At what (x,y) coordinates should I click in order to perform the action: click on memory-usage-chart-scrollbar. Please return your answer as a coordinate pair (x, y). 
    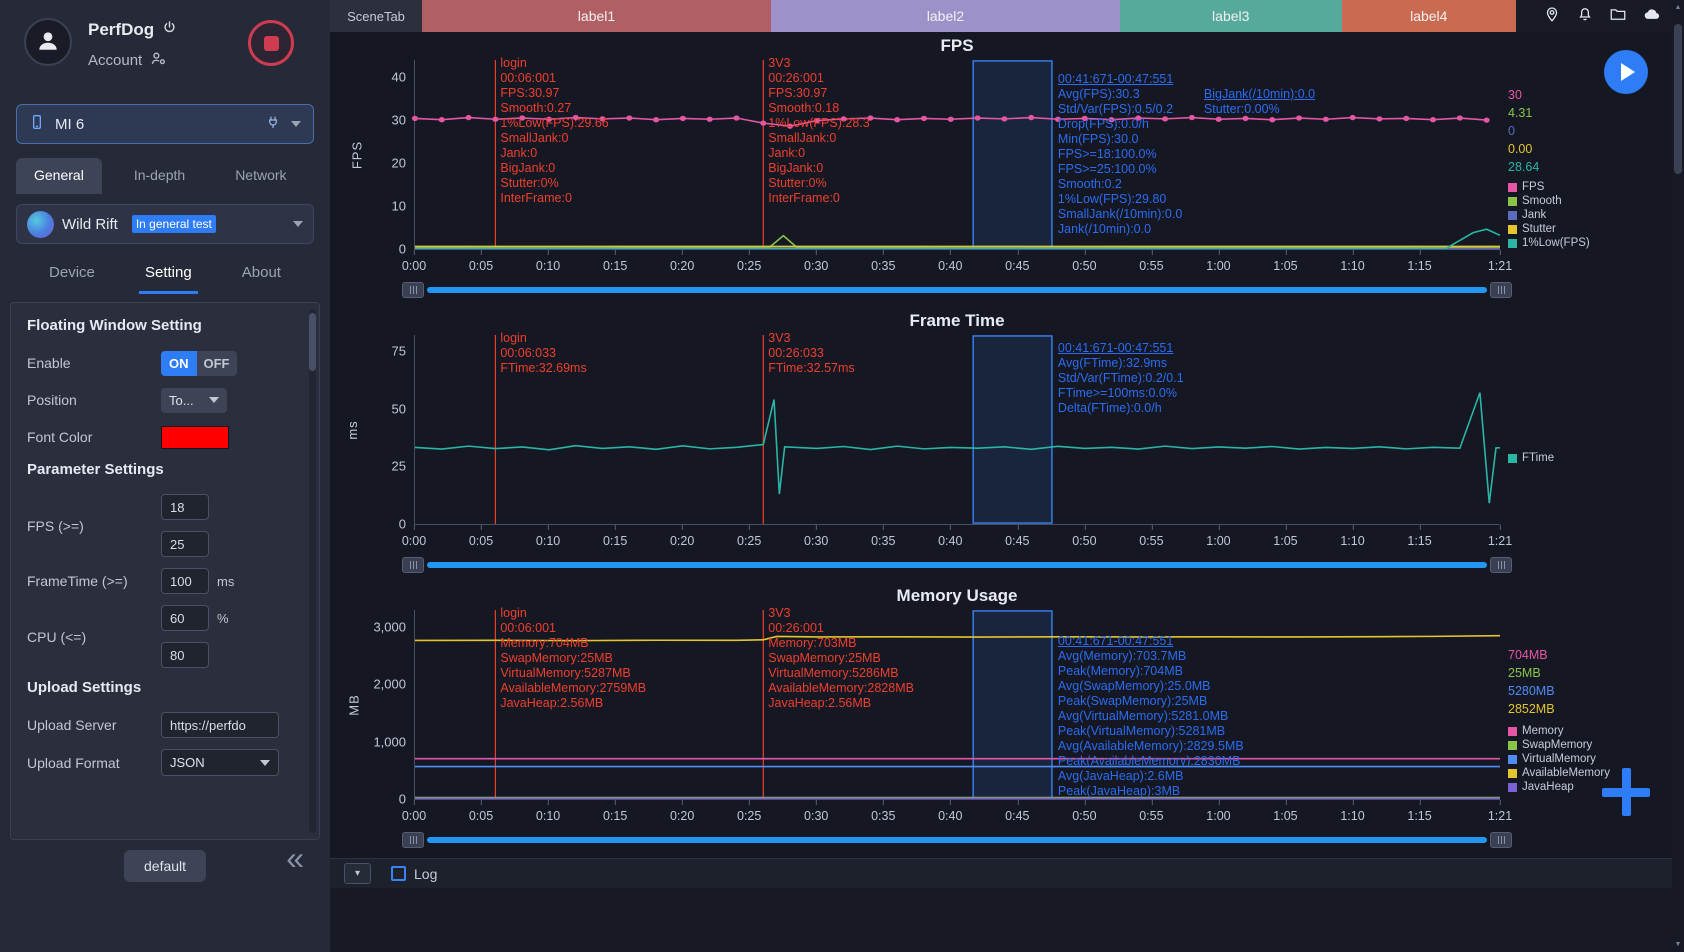
    Looking at the image, I should click on (957, 839).